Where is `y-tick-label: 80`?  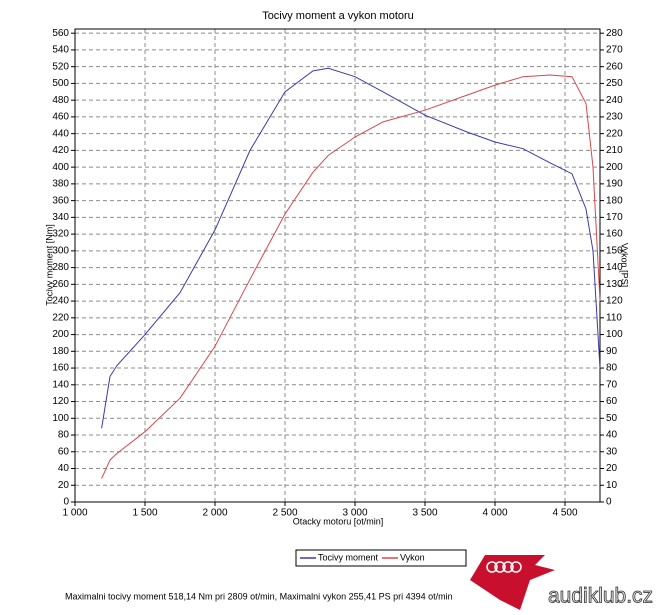
y-tick-label: 80 is located at coordinates (64, 435).